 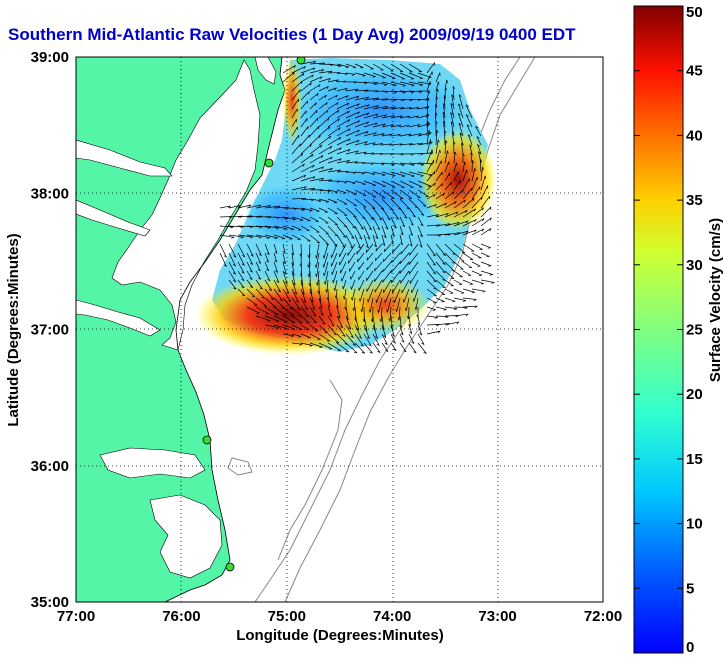 What do you see at coordinates (392, 616) in the screenshot?
I see `x-tick-label: 74:00` at bounding box center [392, 616].